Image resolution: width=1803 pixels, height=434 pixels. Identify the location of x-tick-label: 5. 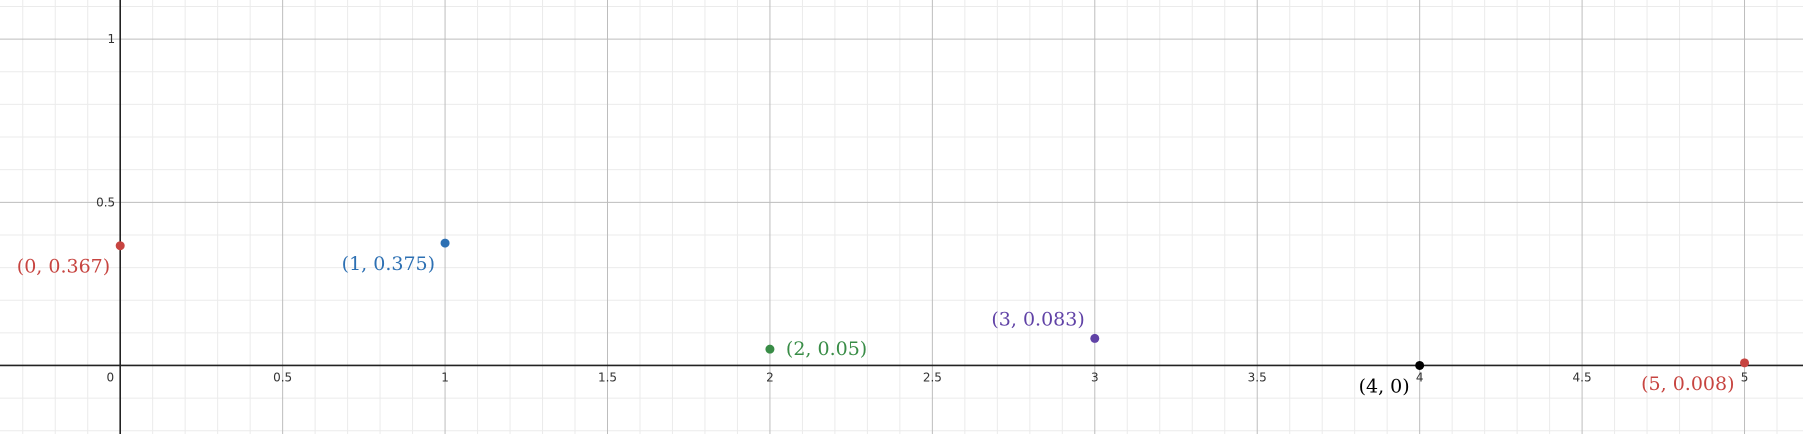
(1745, 377).